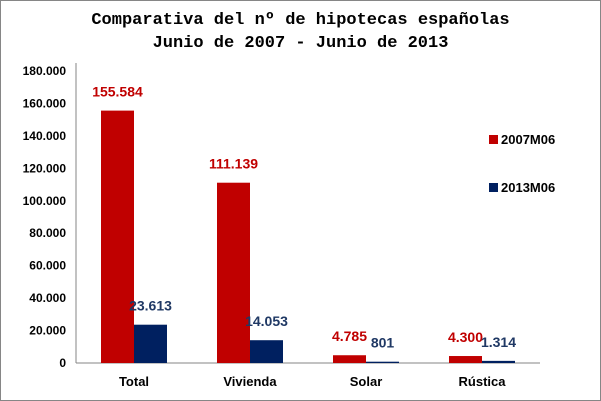 This screenshot has height=401, width=601. What do you see at coordinates (465, 337) in the screenshot?
I see `data-label-2007M06: 4.300` at bounding box center [465, 337].